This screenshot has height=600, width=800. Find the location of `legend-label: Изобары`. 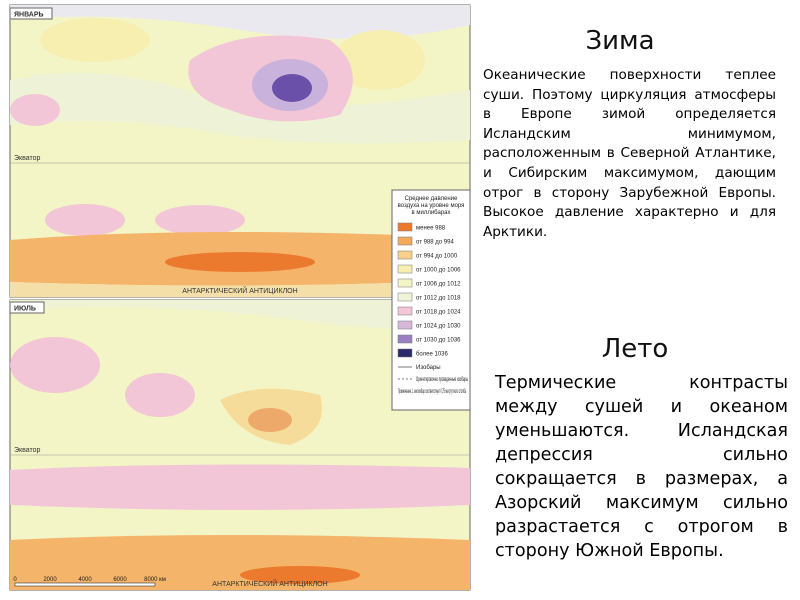

legend-label: Изобары is located at coordinates (428, 368).